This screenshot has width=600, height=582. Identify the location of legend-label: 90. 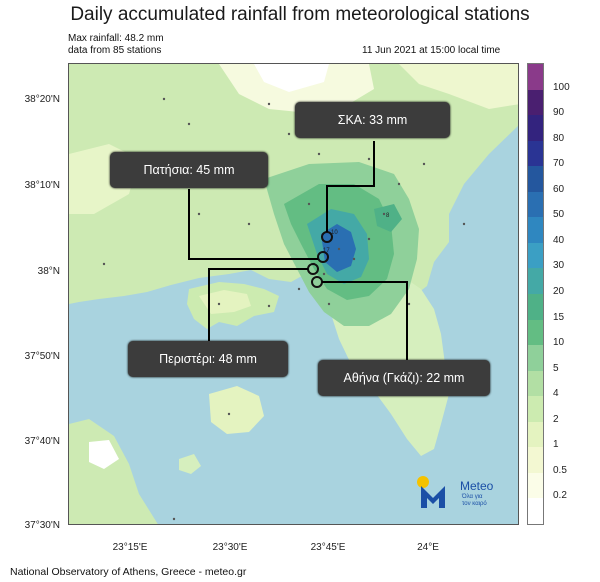
(559, 113).